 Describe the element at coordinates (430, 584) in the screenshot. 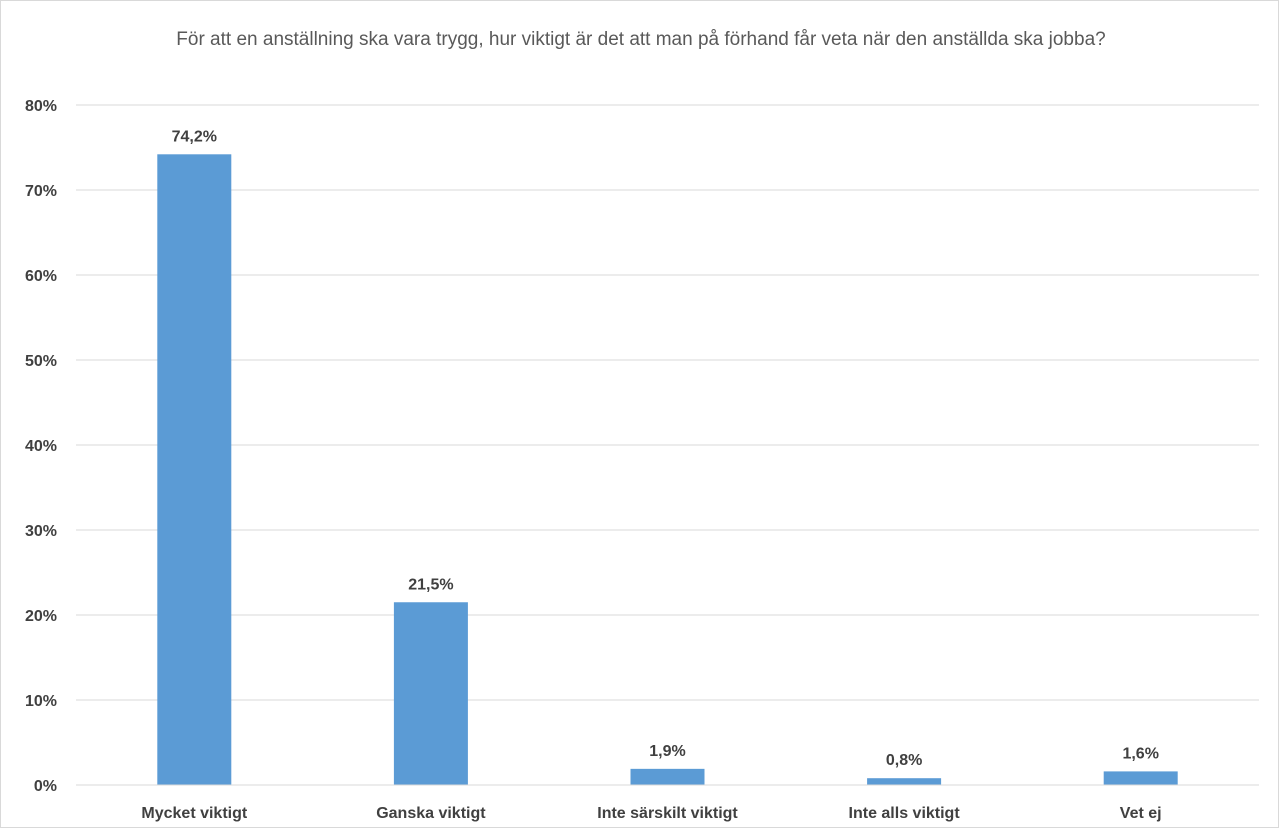

I see `data-label: 21,5%` at that location.